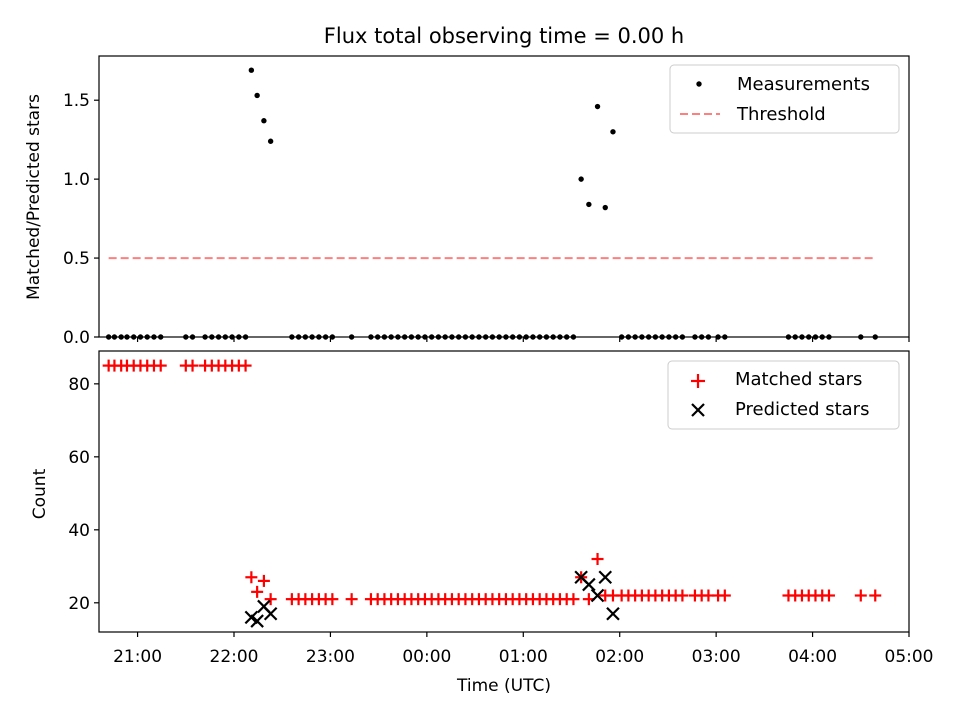  I want to click on legend-matched-label: Matched stars, so click(798, 379).